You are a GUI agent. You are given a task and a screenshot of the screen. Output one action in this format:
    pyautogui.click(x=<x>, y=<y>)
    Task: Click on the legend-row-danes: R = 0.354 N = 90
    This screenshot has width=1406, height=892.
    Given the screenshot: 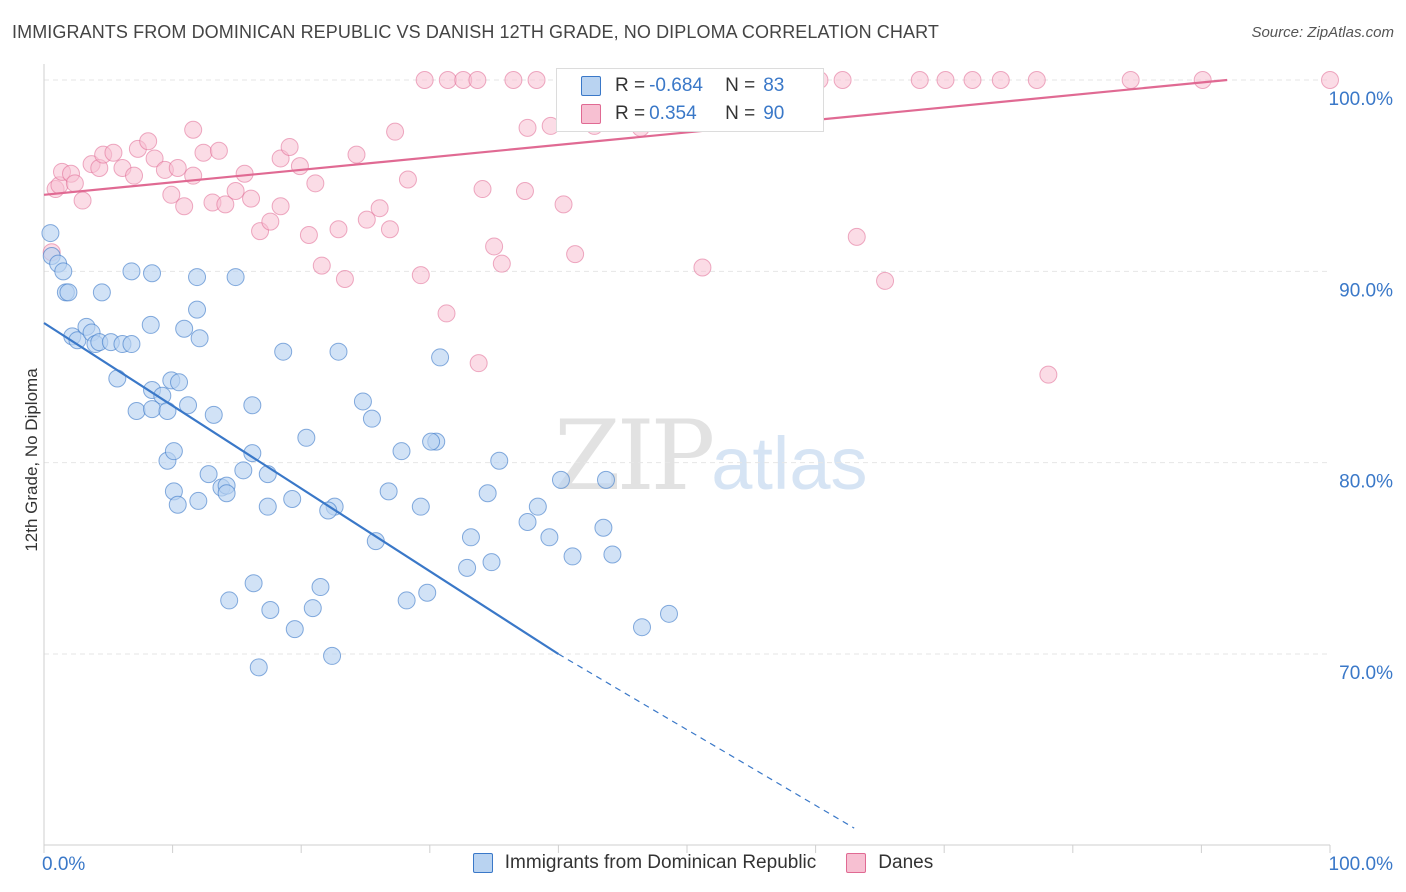 What is the action you would take?
    pyautogui.click(x=682, y=114)
    